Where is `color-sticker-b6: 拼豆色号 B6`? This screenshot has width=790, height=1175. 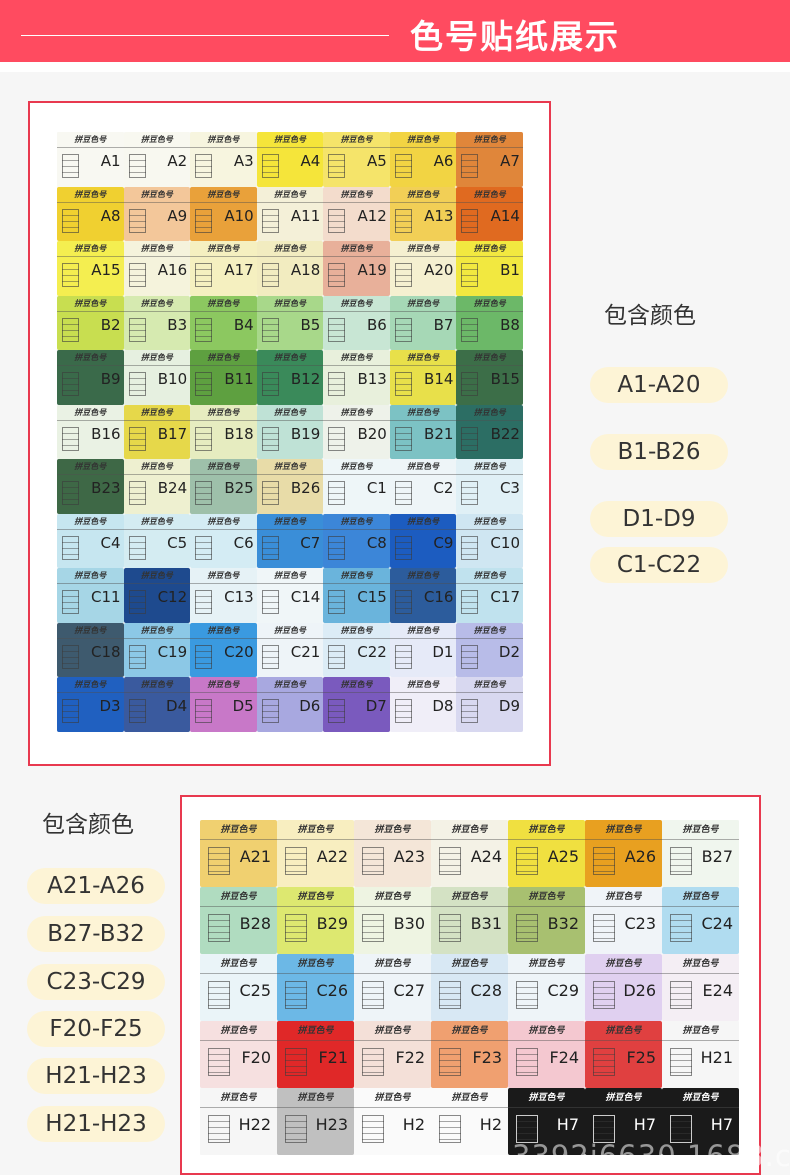
color-sticker-b6: 拼豆色号 B6 is located at coordinates (356, 323).